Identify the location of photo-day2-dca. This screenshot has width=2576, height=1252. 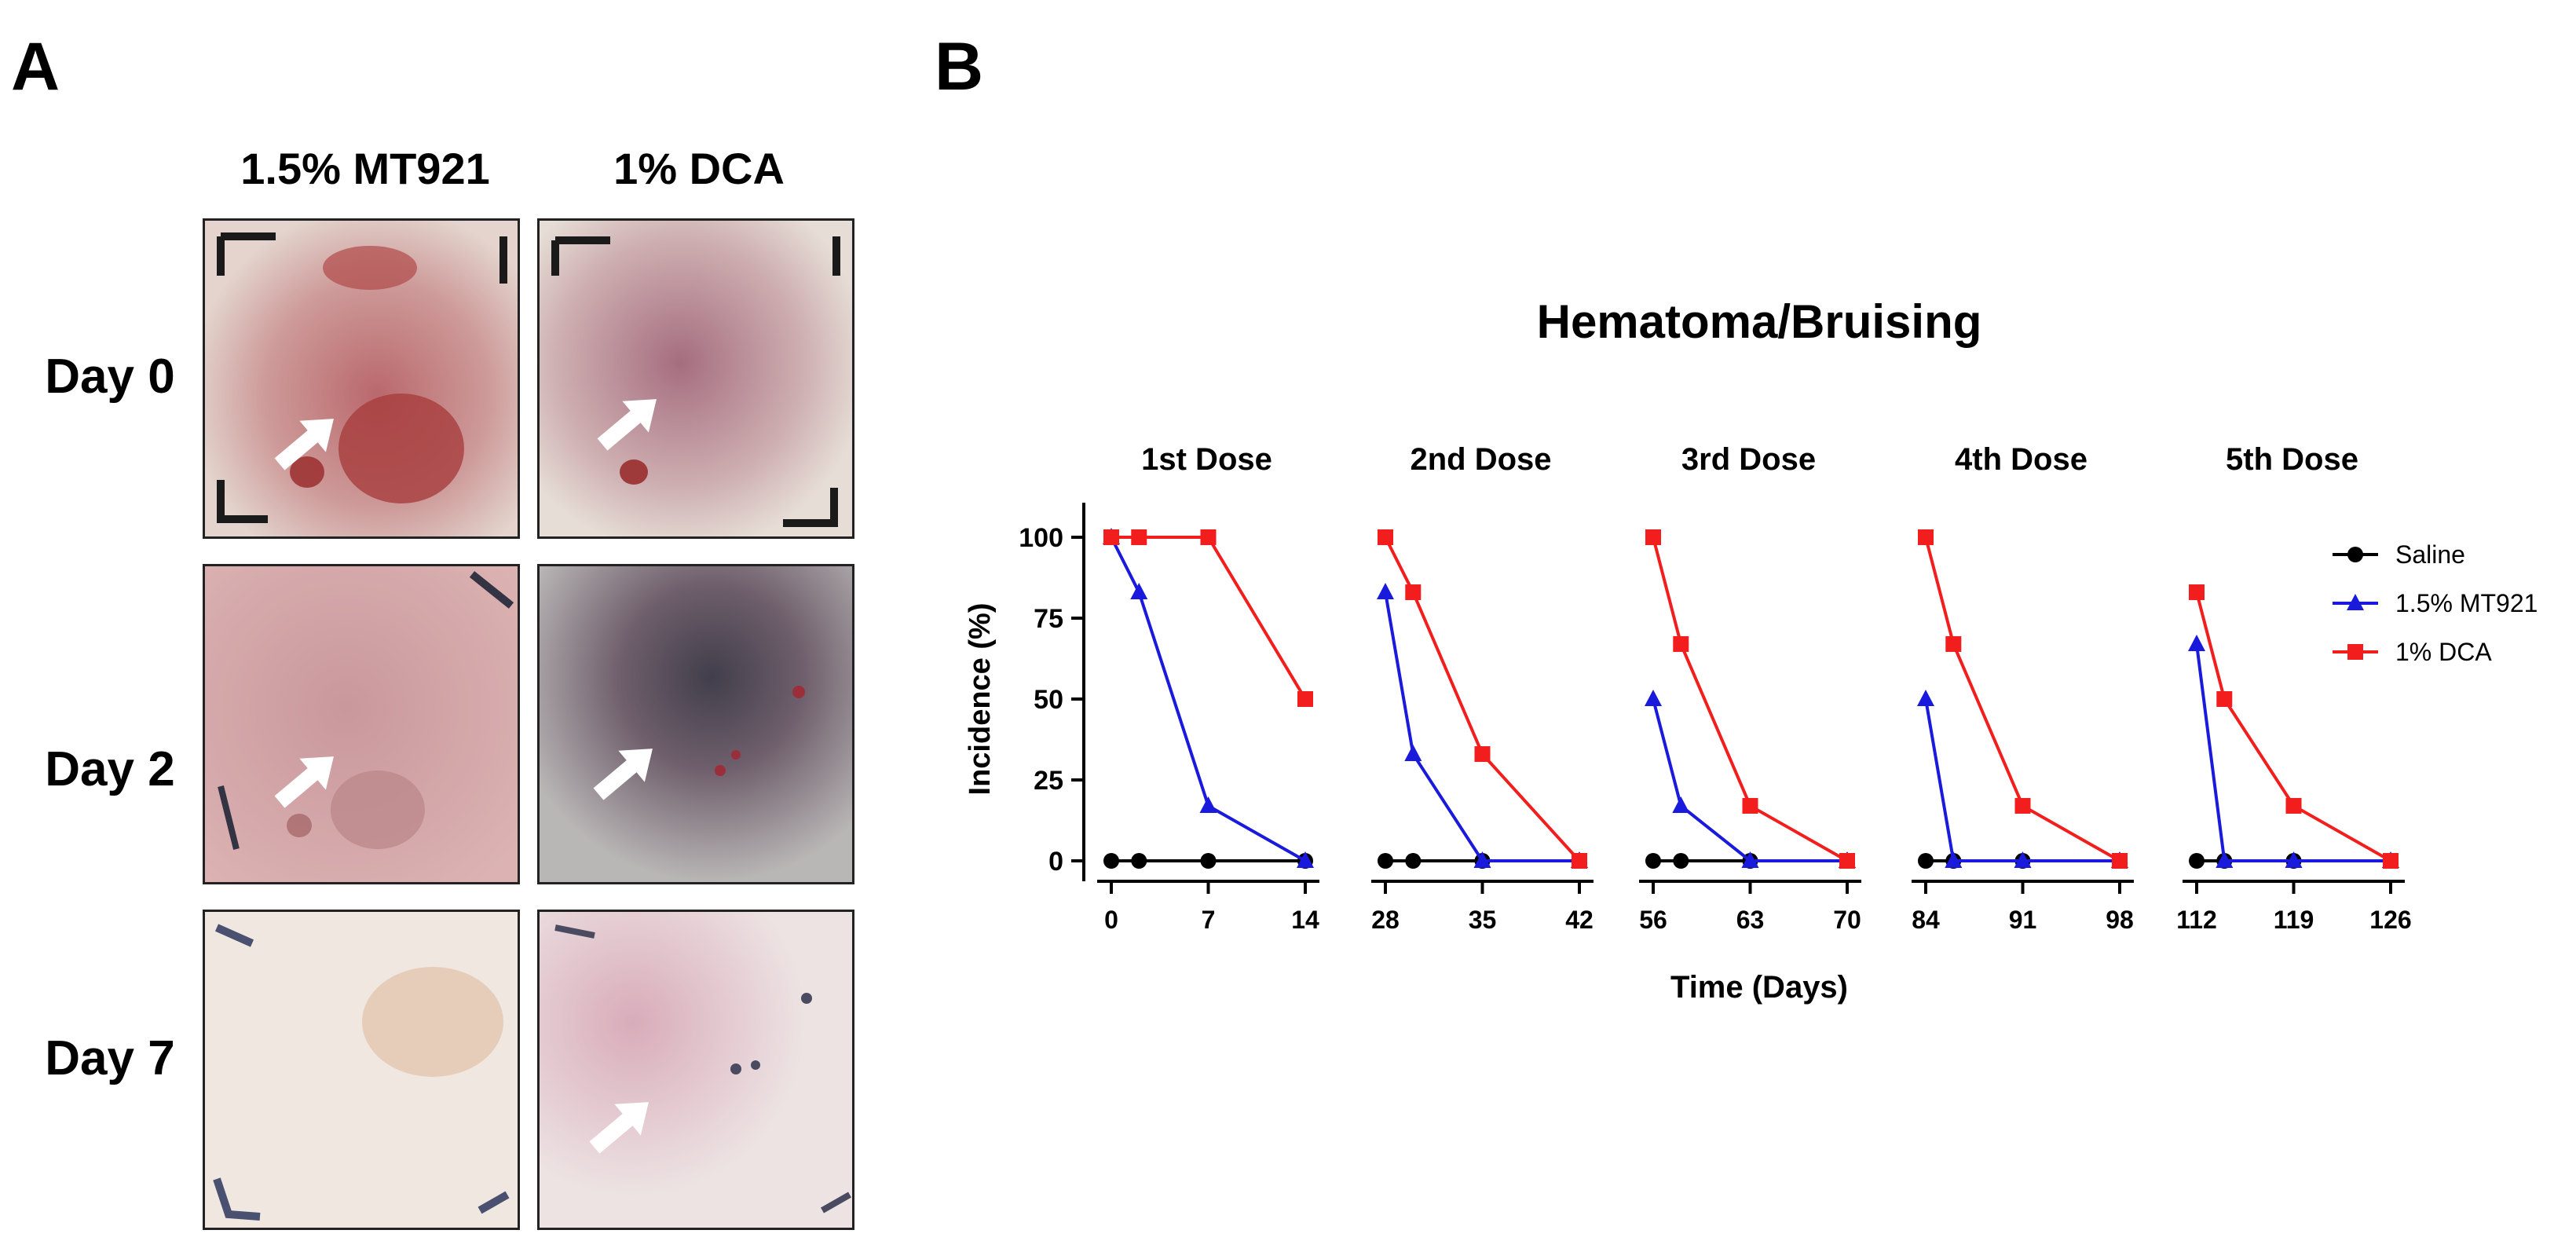
(696, 724).